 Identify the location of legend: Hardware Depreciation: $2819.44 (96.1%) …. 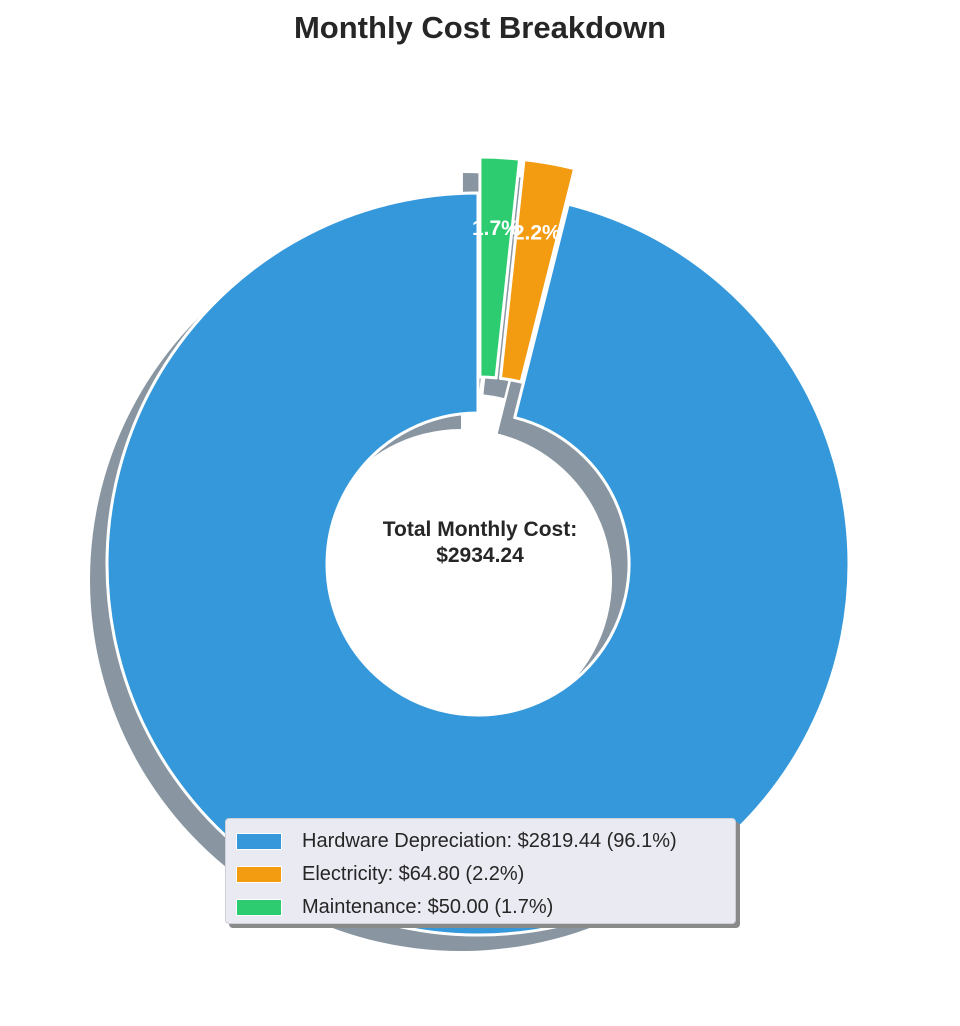
(480, 871).